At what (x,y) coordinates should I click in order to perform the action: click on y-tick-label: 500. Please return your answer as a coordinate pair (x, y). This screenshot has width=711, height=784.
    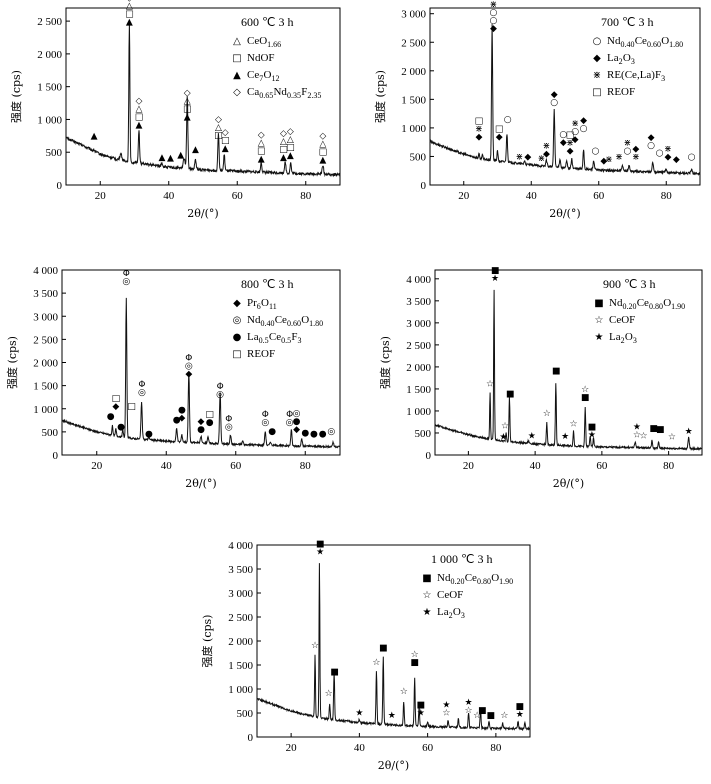
    Looking at the image, I should click on (54, 153).